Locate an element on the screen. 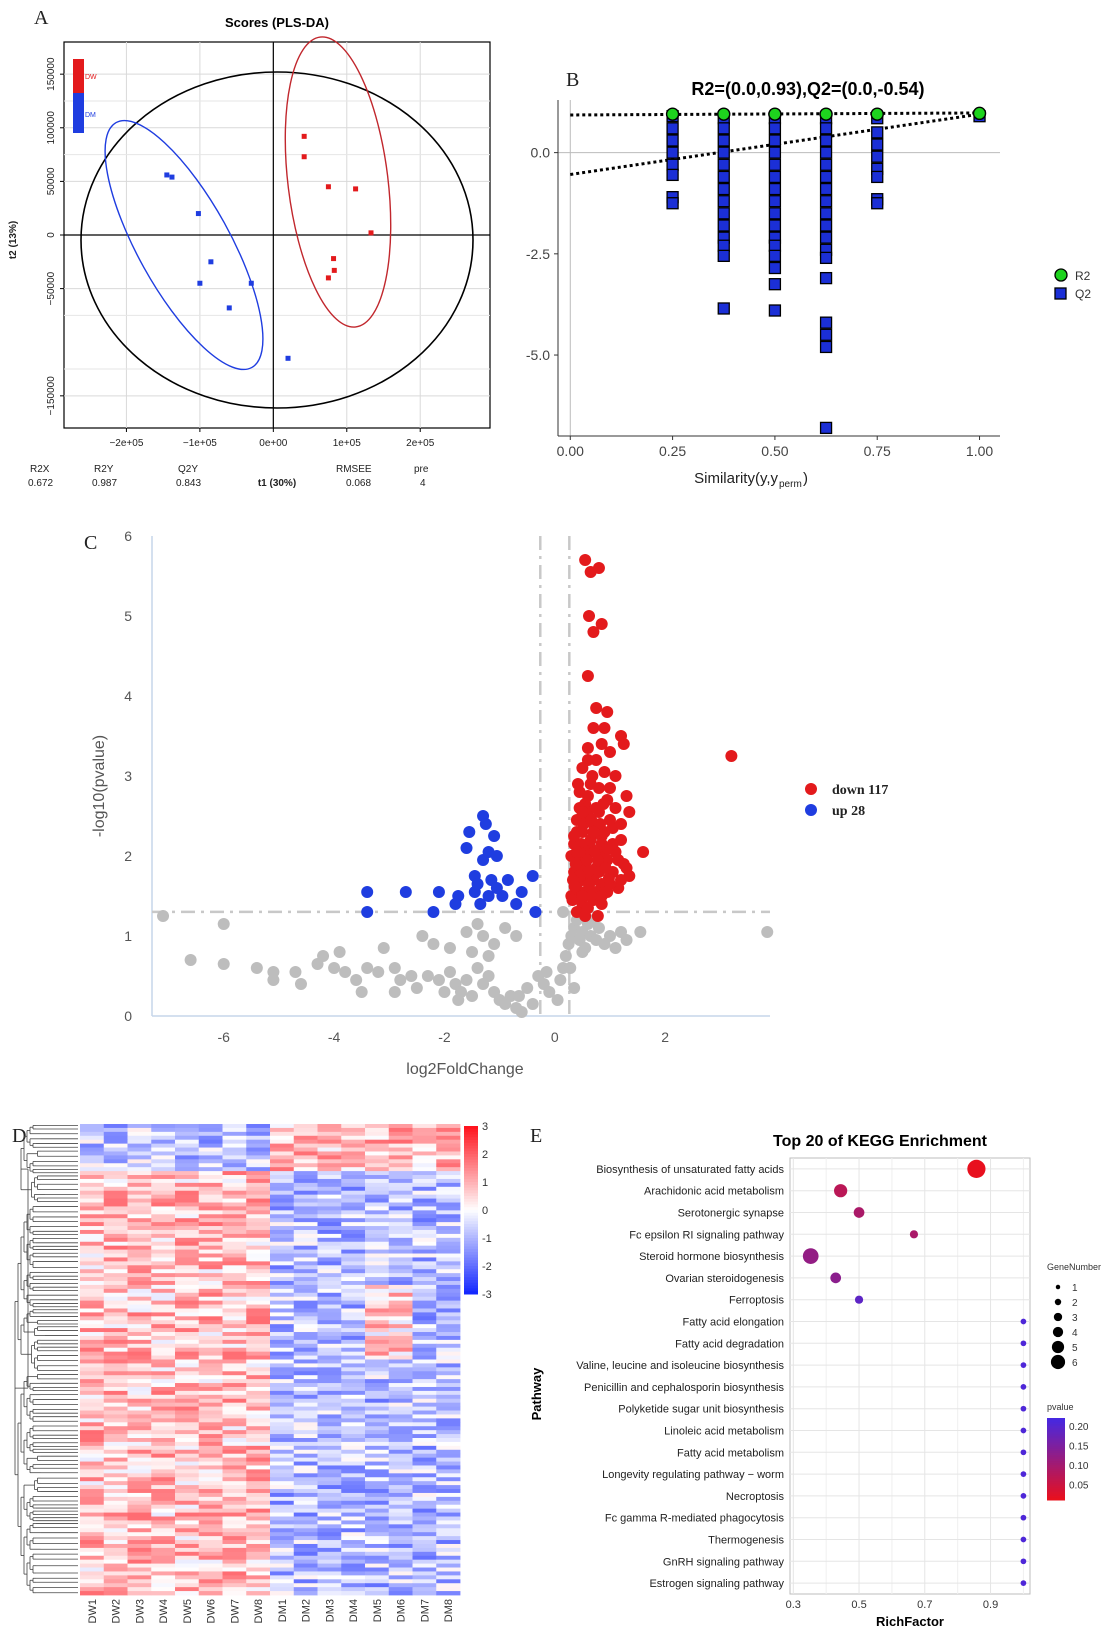  colorbar-segment is located at coordinates (471, 1228).